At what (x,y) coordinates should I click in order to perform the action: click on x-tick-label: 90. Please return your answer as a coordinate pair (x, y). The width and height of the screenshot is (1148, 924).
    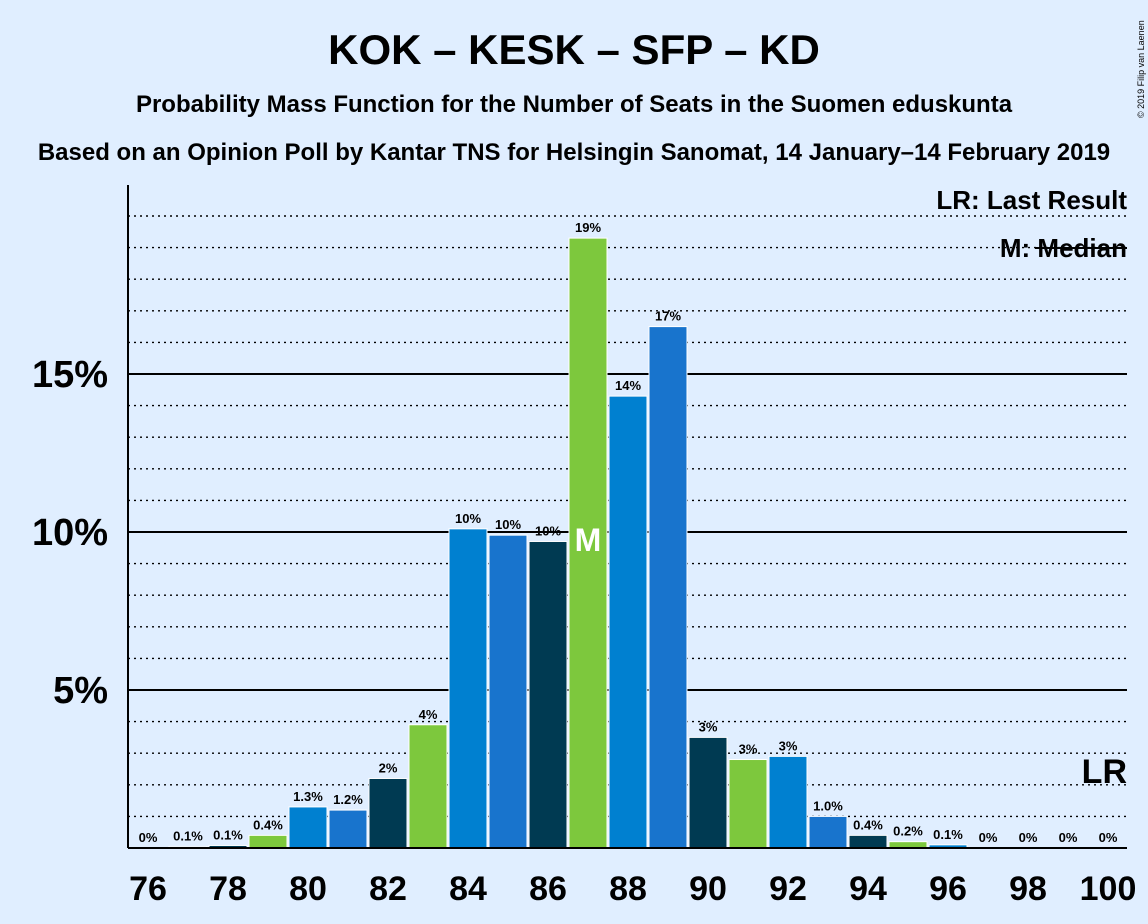
    Looking at the image, I should click on (708, 889).